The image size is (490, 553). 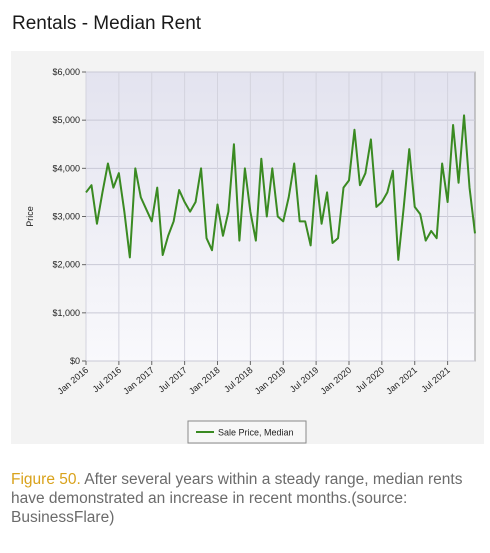 I want to click on y-tick-label: $6,000, so click(x=66, y=72).